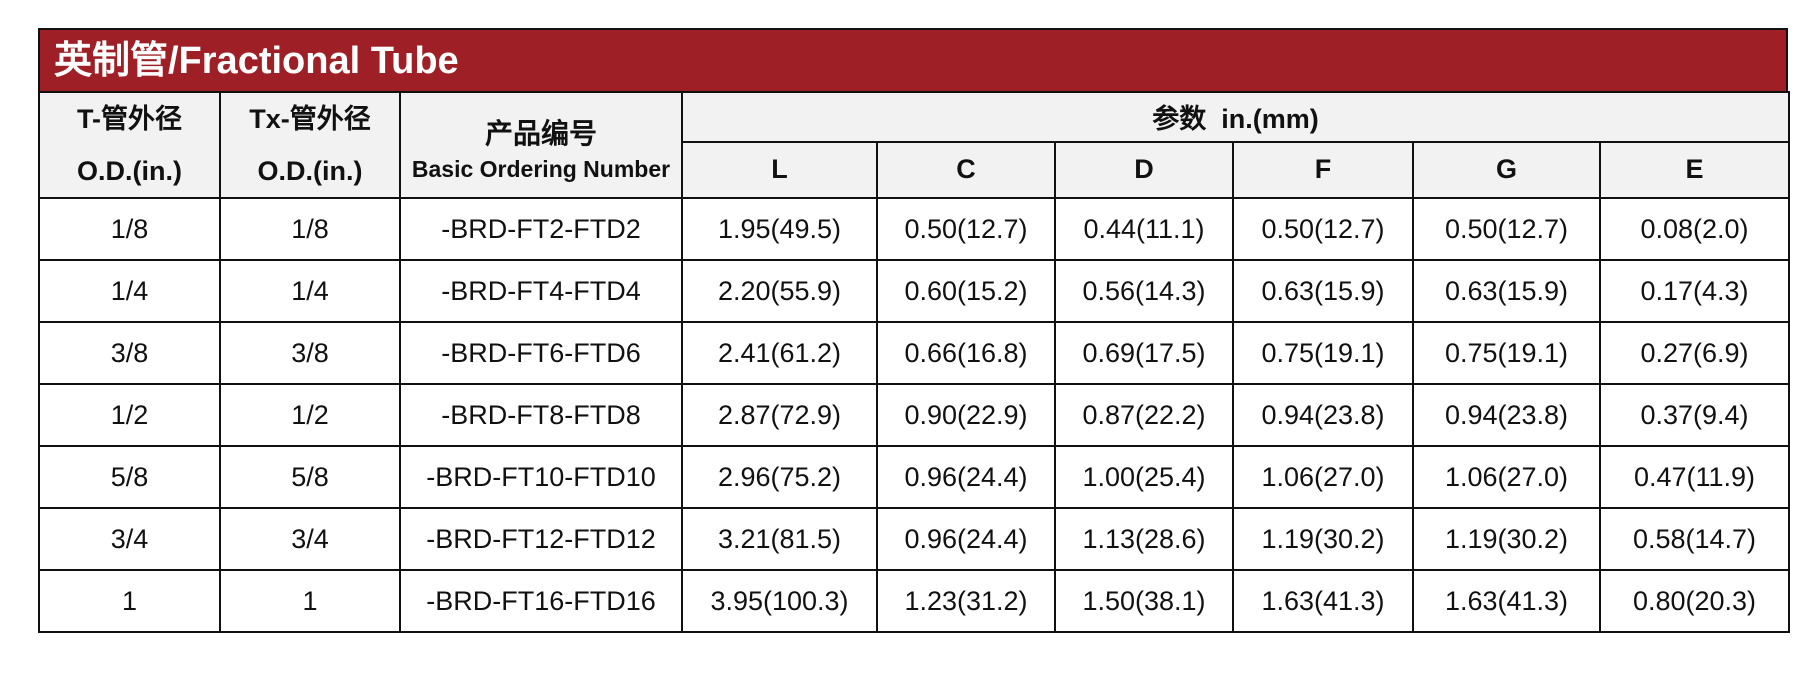 The image size is (1814, 673). I want to click on cell-tx-od: 1/8, so click(310, 229).